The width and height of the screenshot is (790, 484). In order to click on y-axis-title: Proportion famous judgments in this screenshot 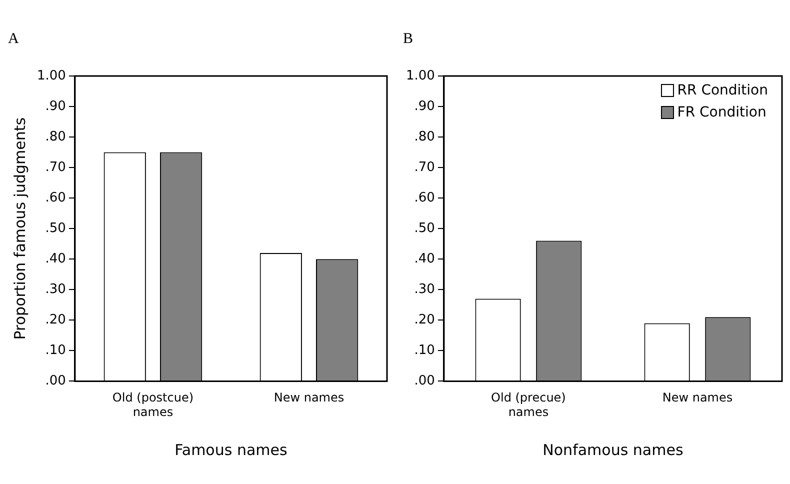, I will do `click(19, 228)`.